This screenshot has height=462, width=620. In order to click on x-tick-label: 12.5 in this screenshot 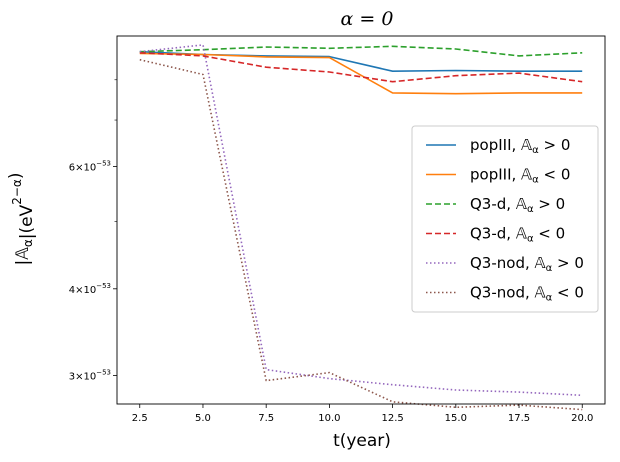, I will do `click(392, 418)`.